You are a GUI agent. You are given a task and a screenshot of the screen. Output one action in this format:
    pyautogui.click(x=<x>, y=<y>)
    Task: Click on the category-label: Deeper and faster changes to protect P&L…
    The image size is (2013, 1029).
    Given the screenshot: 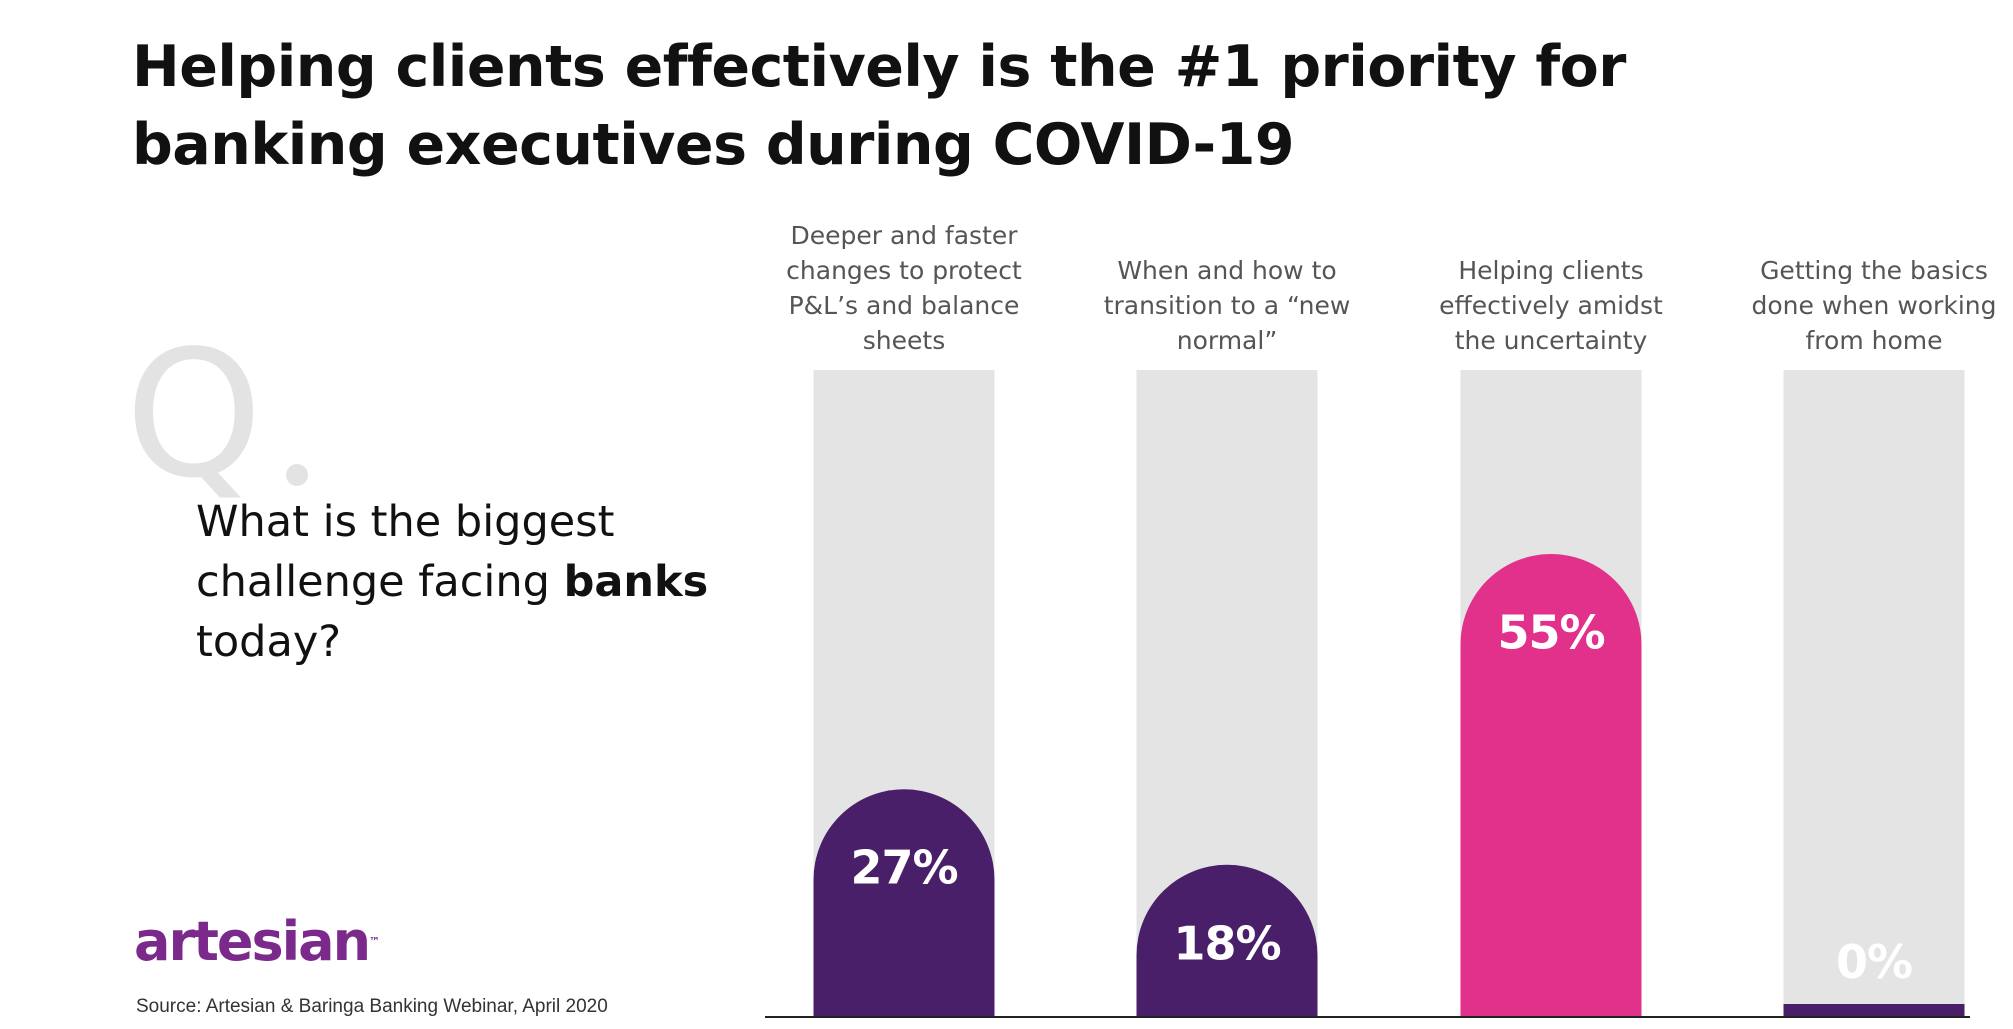 What is the action you would take?
    pyautogui.click(x=904, y=288)
    